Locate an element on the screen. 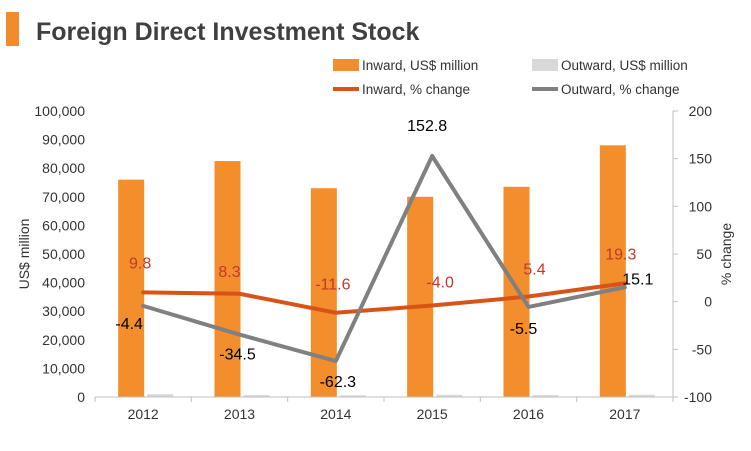  y-tick-label: 60,000 is located at coordinates (63, 225).